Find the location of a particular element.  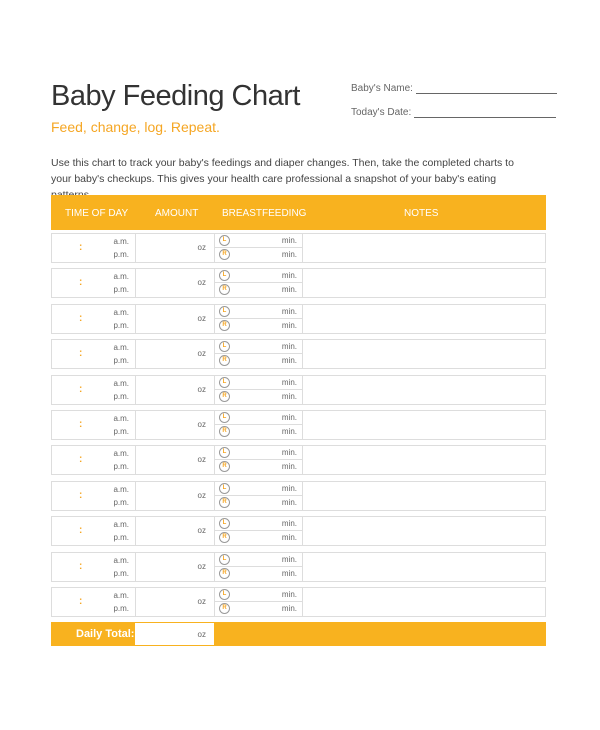

daily-total-input: oz is located at coordinates (174, 634).